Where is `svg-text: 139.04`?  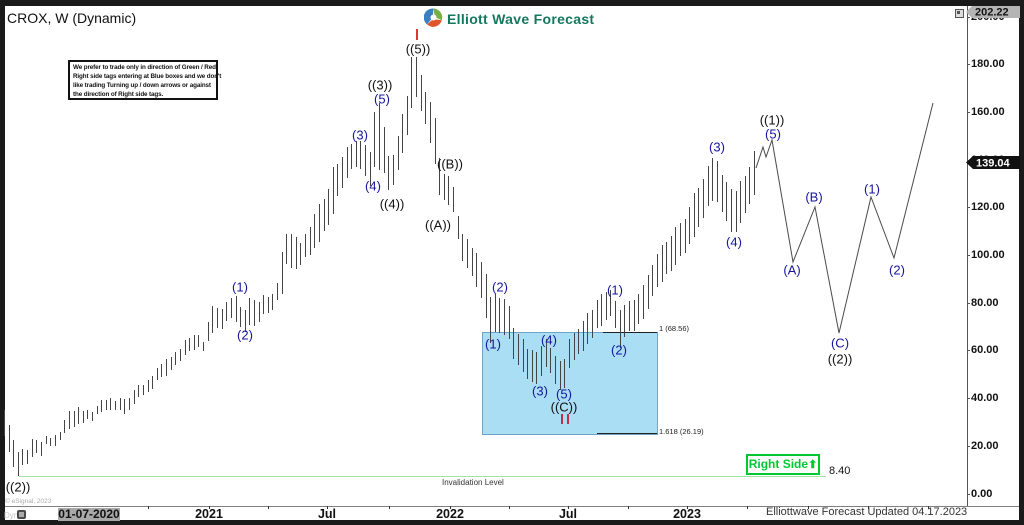
svg-text: 139.04 is located at coordinates (993, 164).